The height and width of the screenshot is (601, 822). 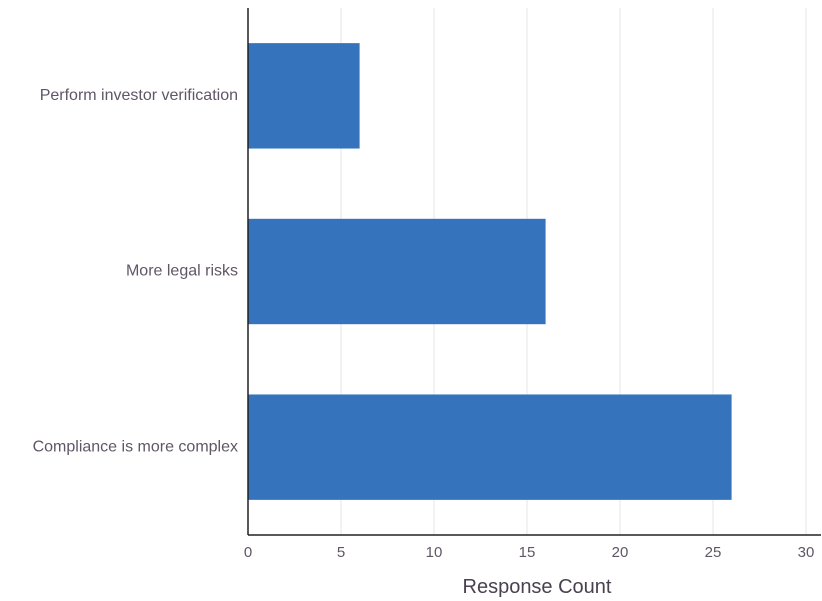 What do you see at coordinates (248, 552) in the screenshot?
I see `x-tick-label: 0` at bounding box center [248, 552].